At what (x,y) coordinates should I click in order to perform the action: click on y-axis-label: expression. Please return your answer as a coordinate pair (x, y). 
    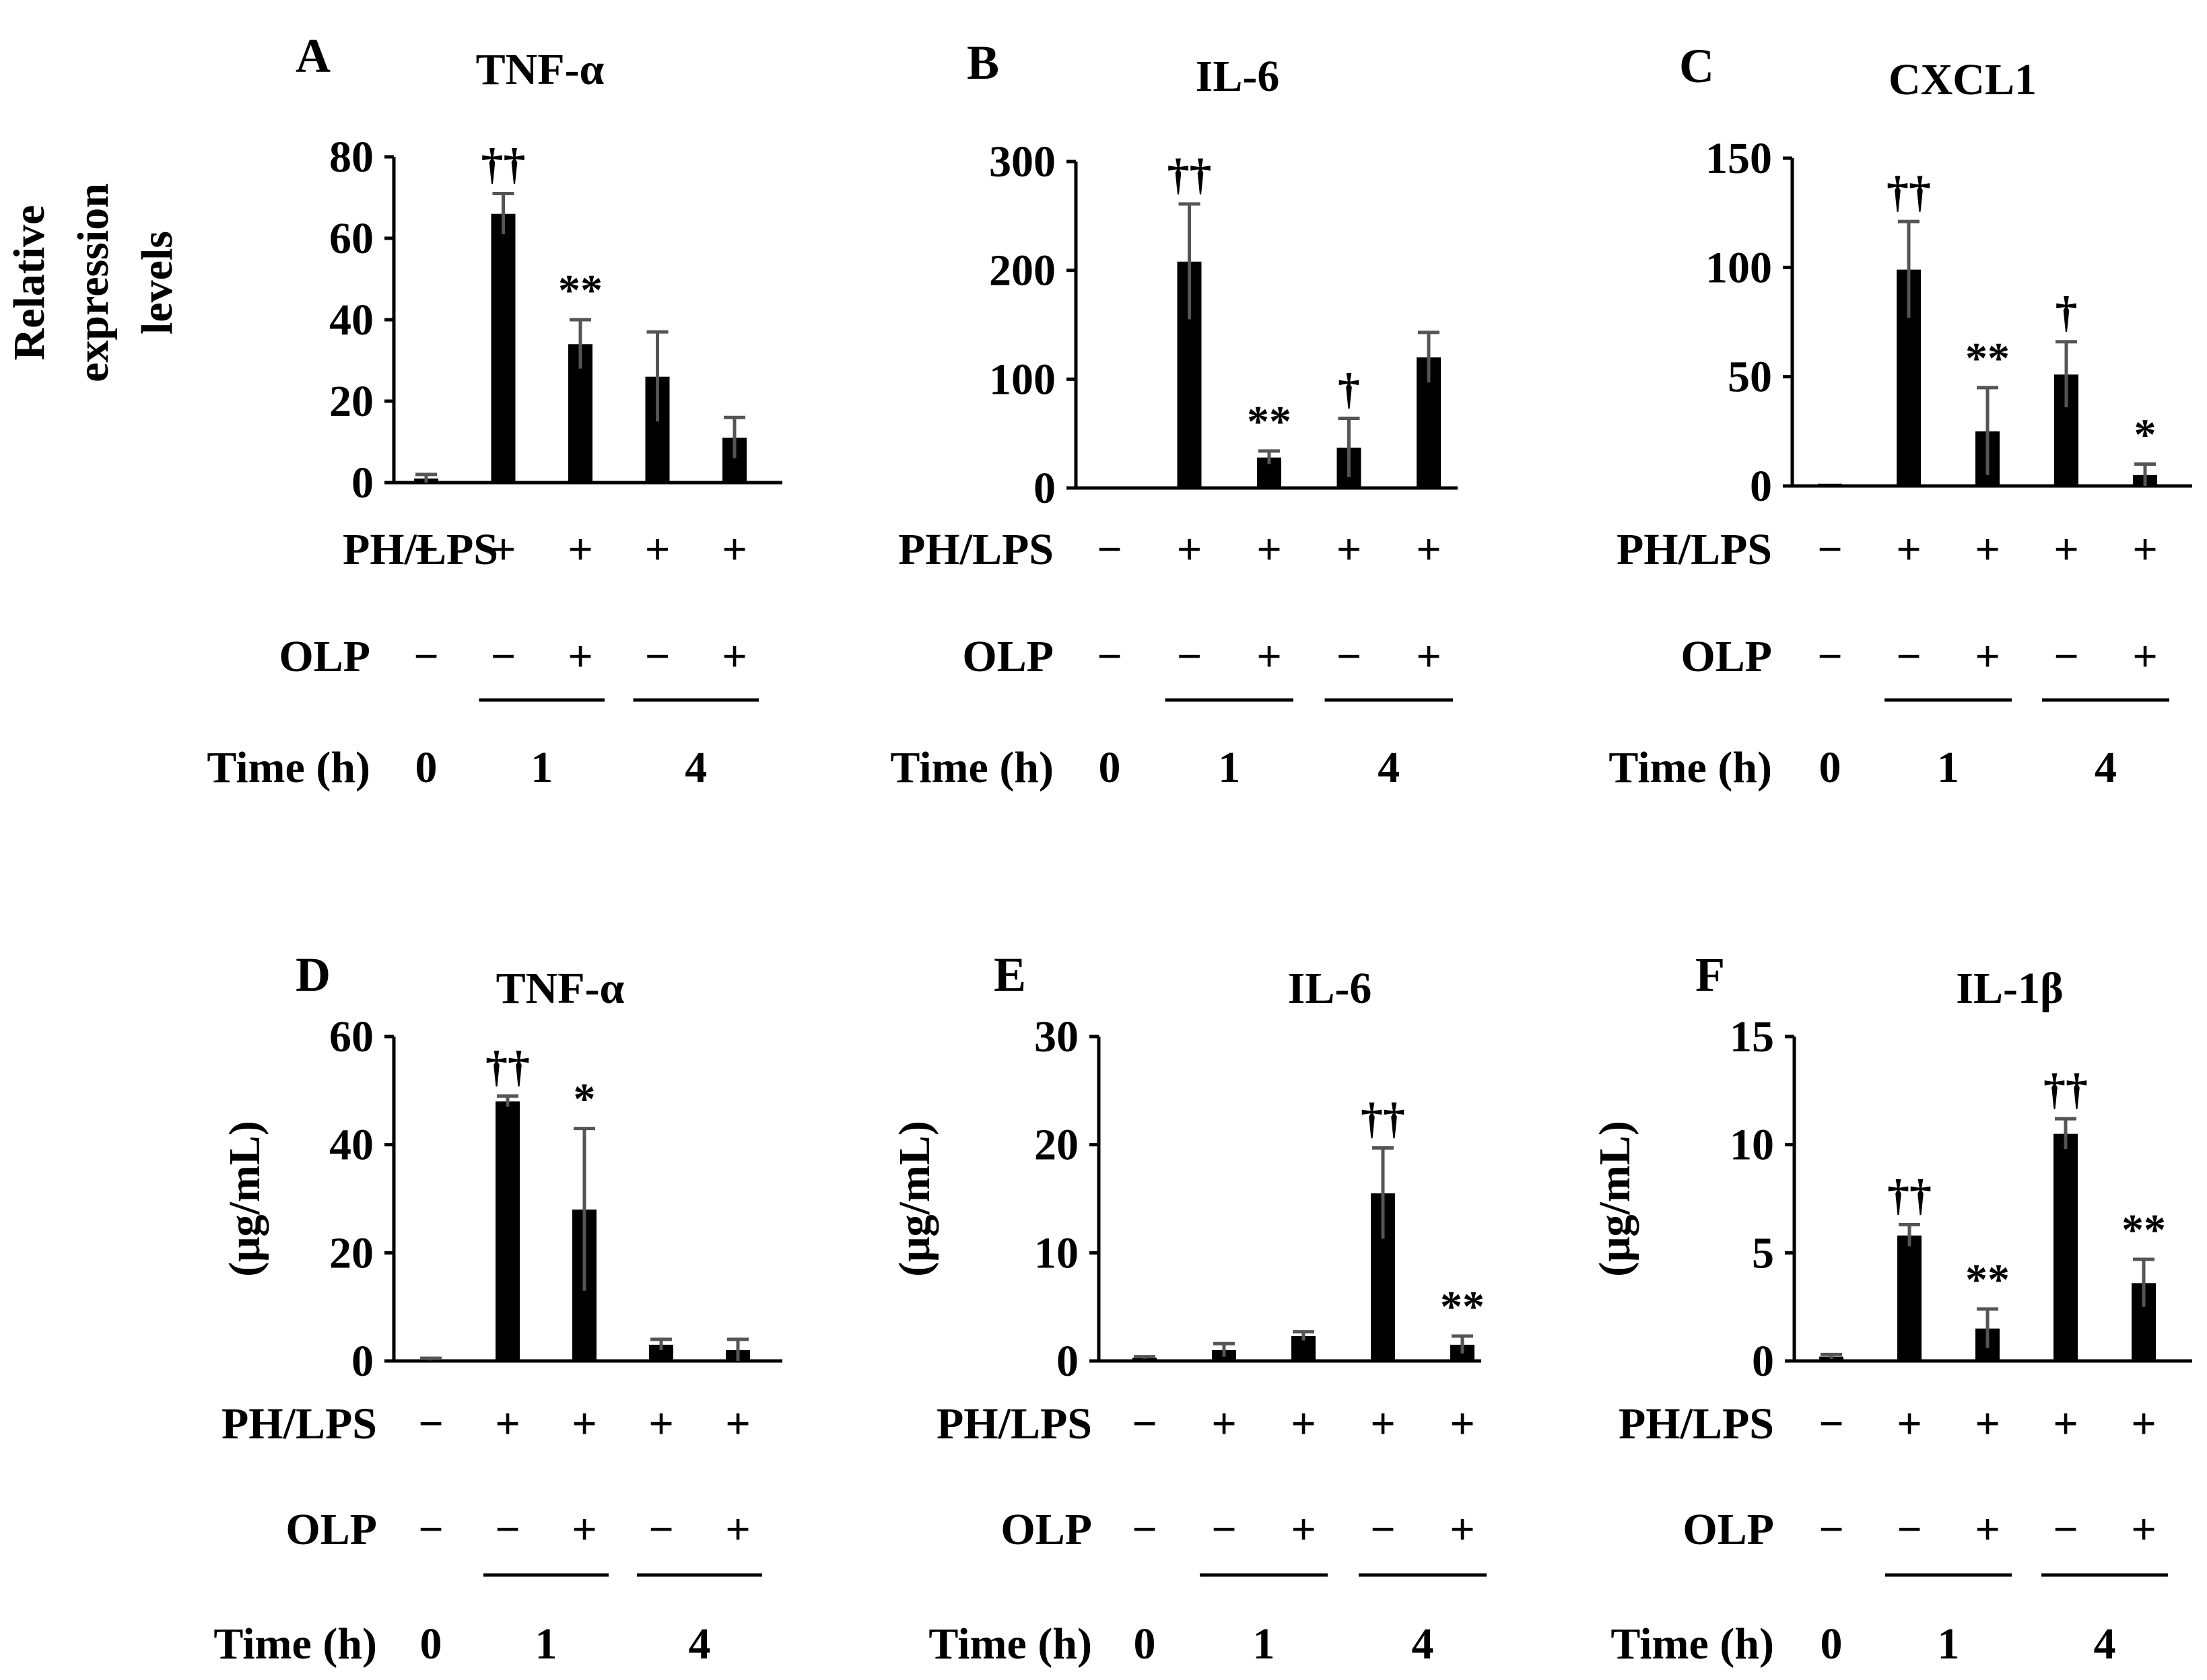
    Looking at the image, I should click on (93, 282).